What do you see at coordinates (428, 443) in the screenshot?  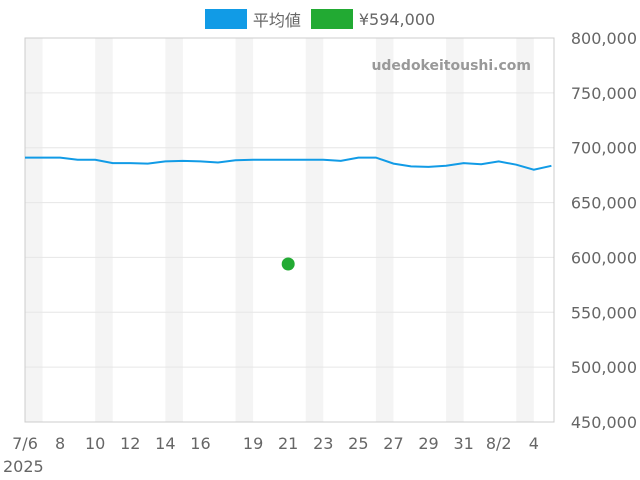 I see `x-tick-label: 29` at bounding box center [428, 443].